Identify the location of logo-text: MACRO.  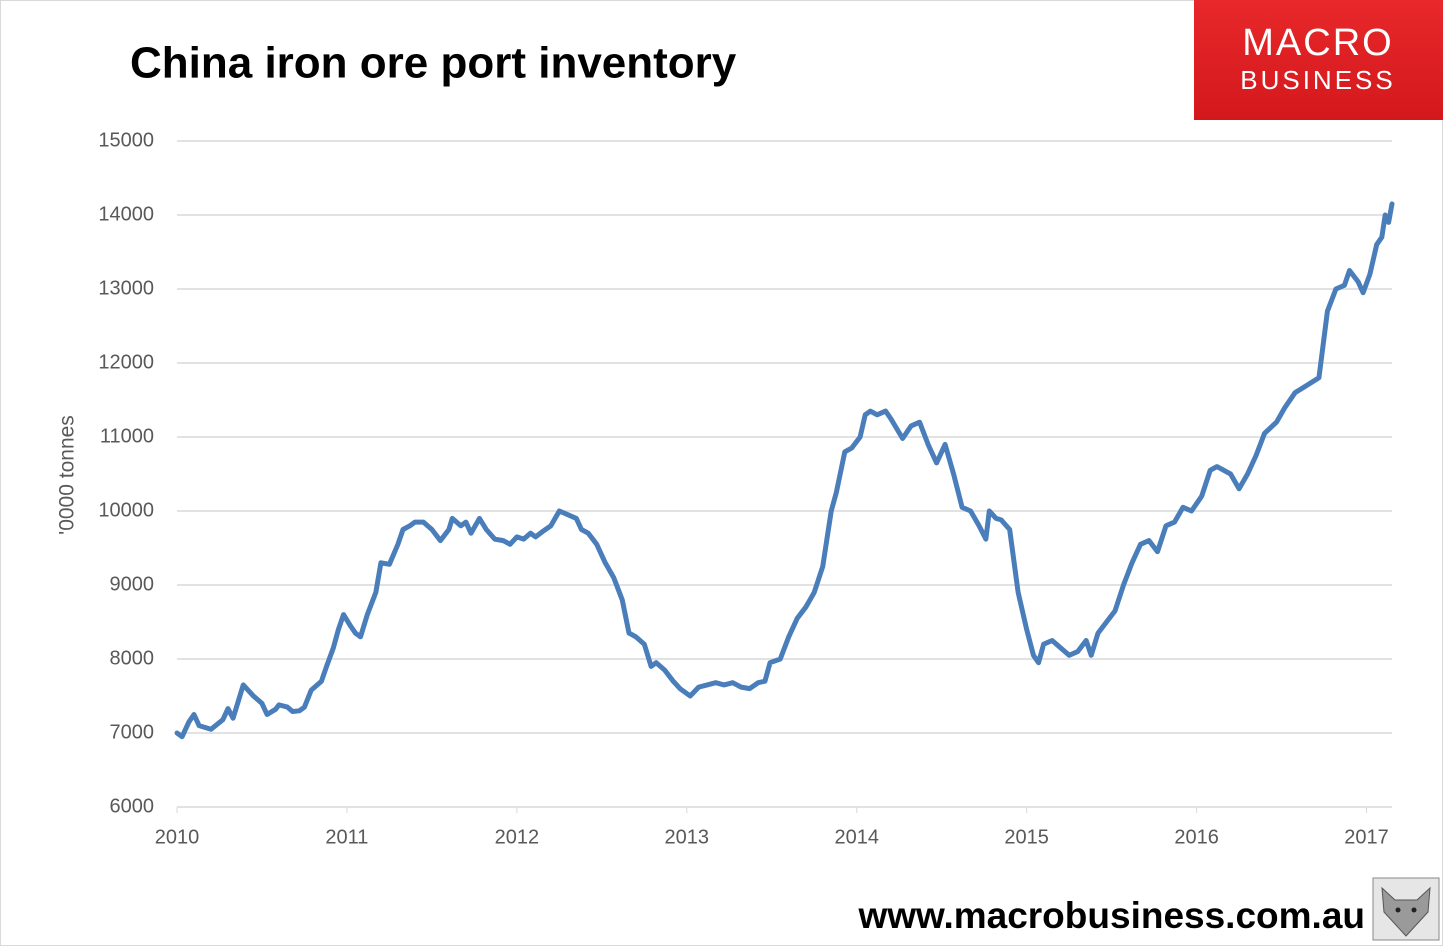
(1317, 43).